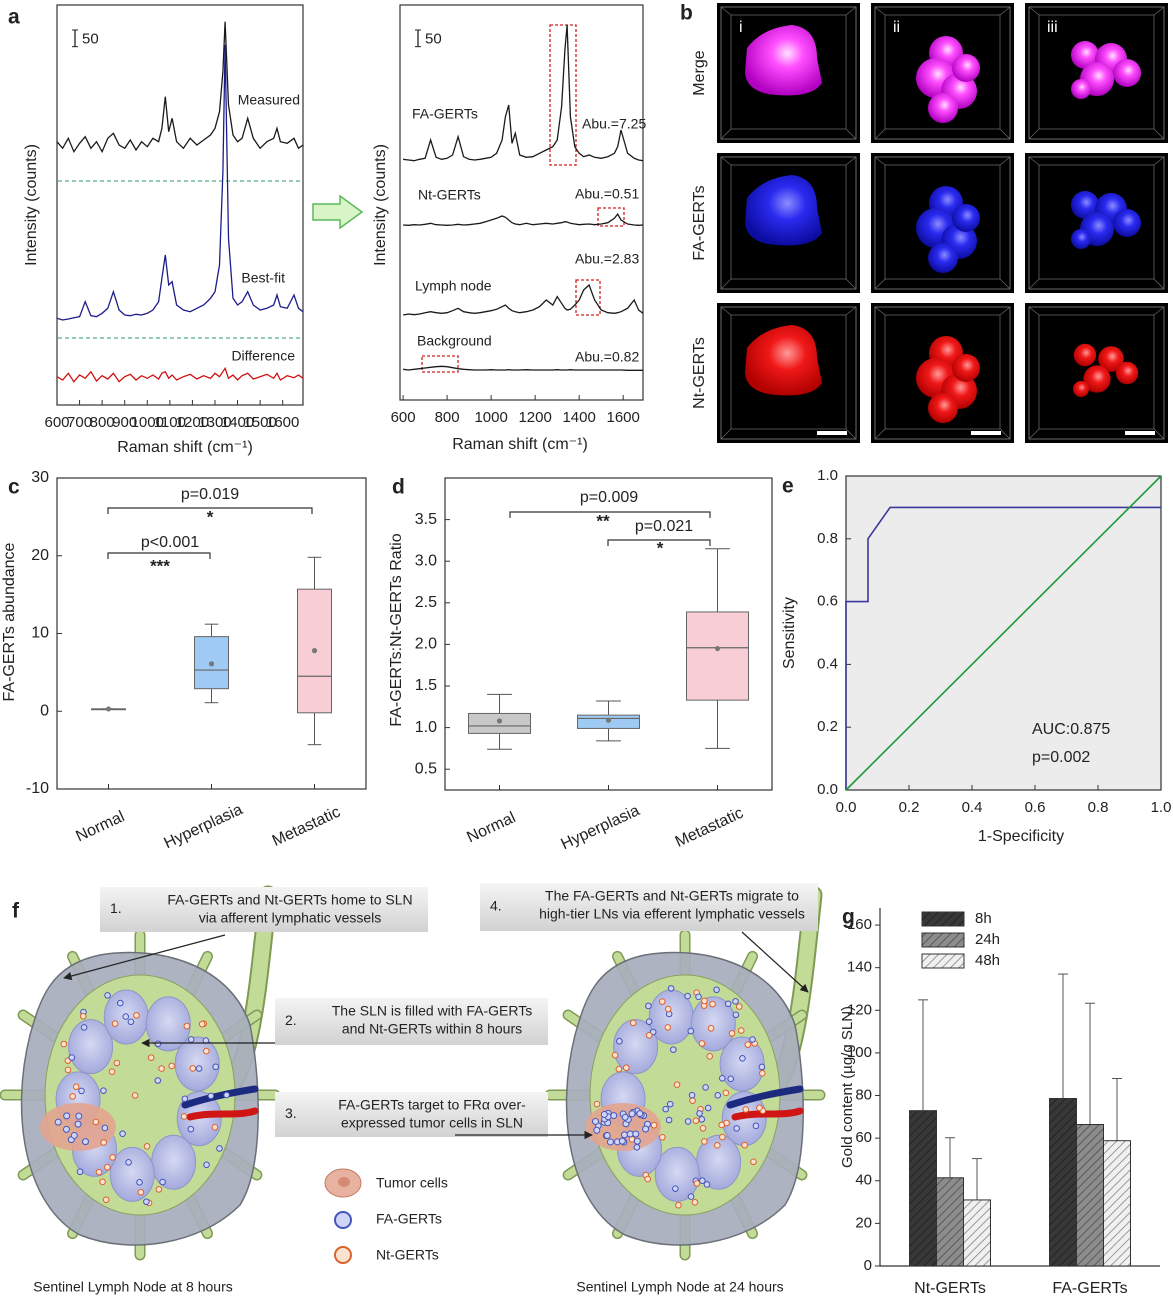 This screenshot has width=1173, height=1298. Describe the element at coordinates (291, 1020) in the screenshot. I see `step-number: 2.` at that location.